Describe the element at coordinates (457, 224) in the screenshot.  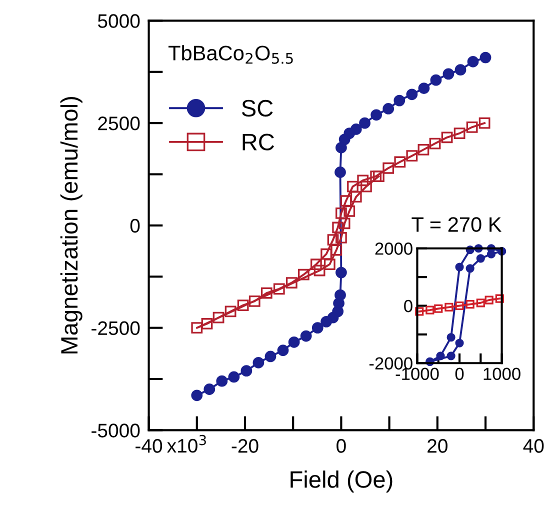
I see `chart-title: T = 270 K` at that location.